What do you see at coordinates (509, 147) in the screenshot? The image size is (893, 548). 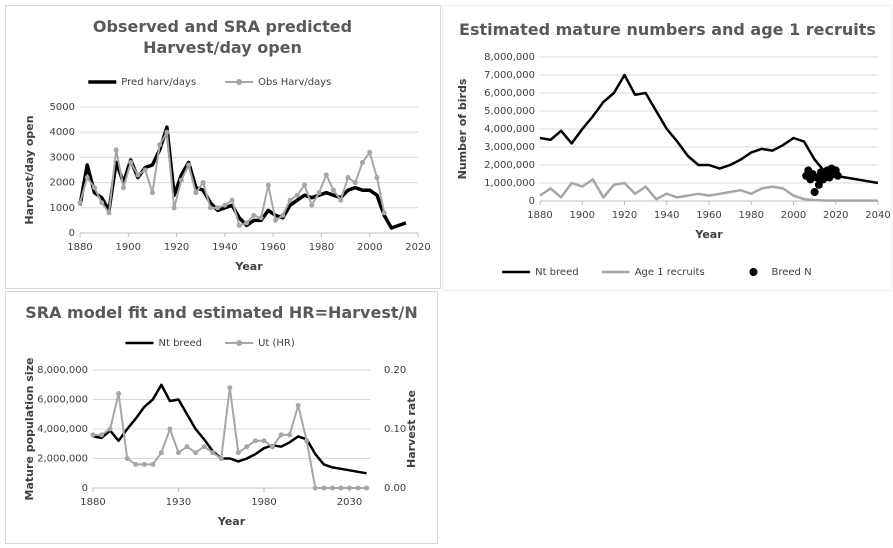 I see `y-tick-label: 3,000,000` at bounding box center [509, 147].